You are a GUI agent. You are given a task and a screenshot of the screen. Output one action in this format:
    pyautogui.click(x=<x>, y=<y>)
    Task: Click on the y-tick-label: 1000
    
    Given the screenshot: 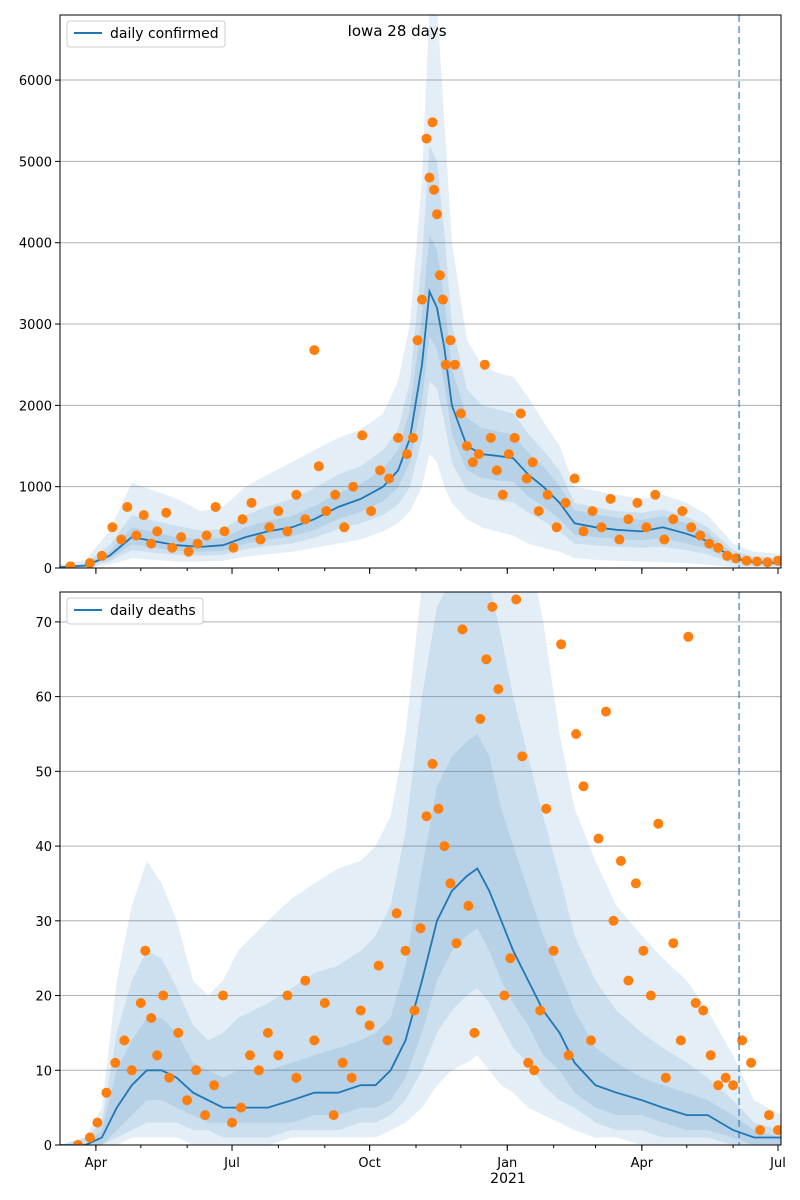 What is the action you would take?
    pyautogui.click(x=35, y=488)
    